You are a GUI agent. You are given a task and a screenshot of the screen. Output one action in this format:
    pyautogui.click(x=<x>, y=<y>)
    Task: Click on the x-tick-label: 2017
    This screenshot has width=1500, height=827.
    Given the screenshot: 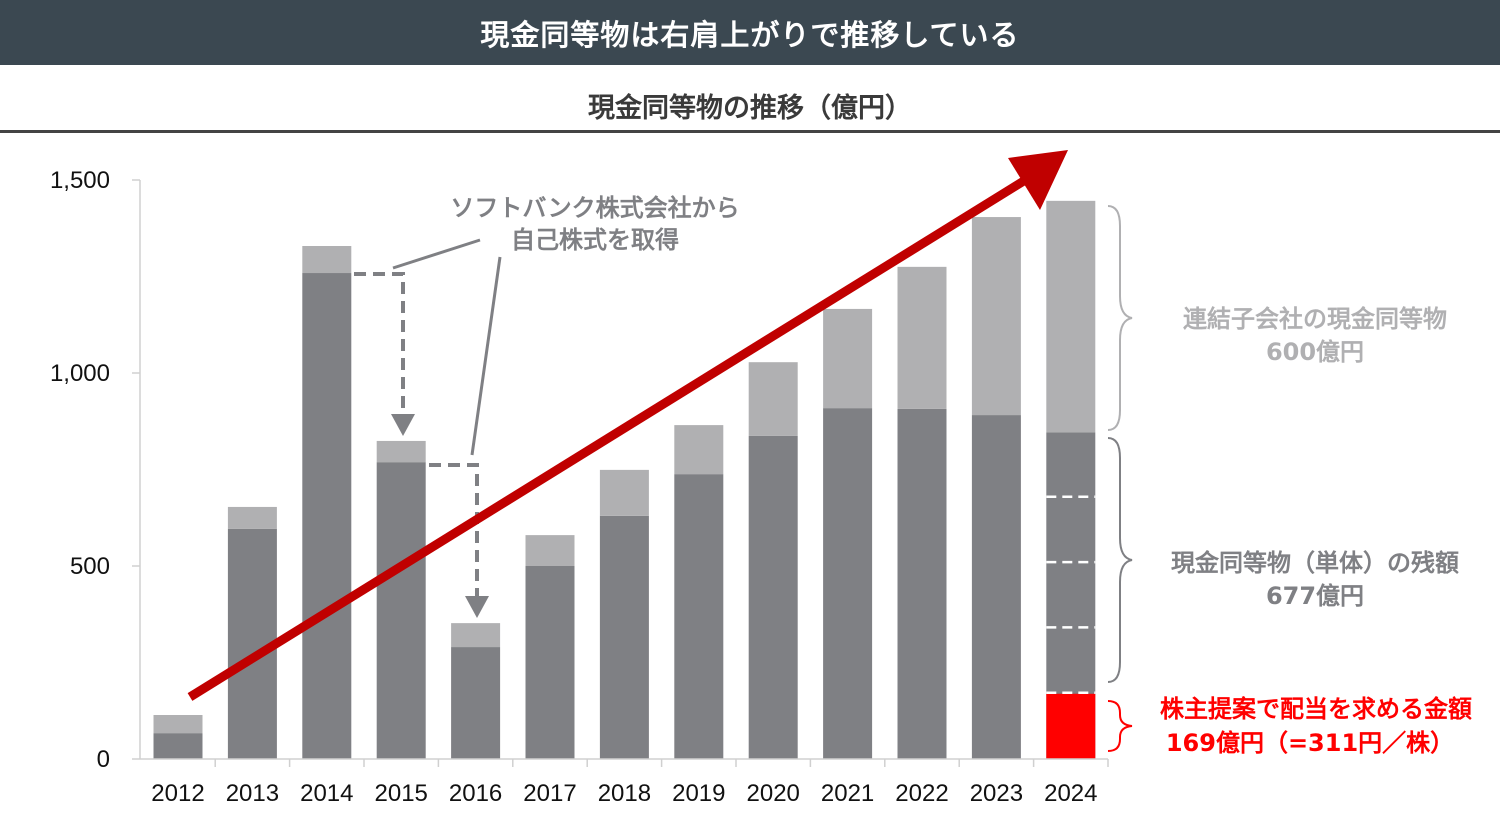 What is the action you would take?
    pyautogui.click(x=549, y=793)
    